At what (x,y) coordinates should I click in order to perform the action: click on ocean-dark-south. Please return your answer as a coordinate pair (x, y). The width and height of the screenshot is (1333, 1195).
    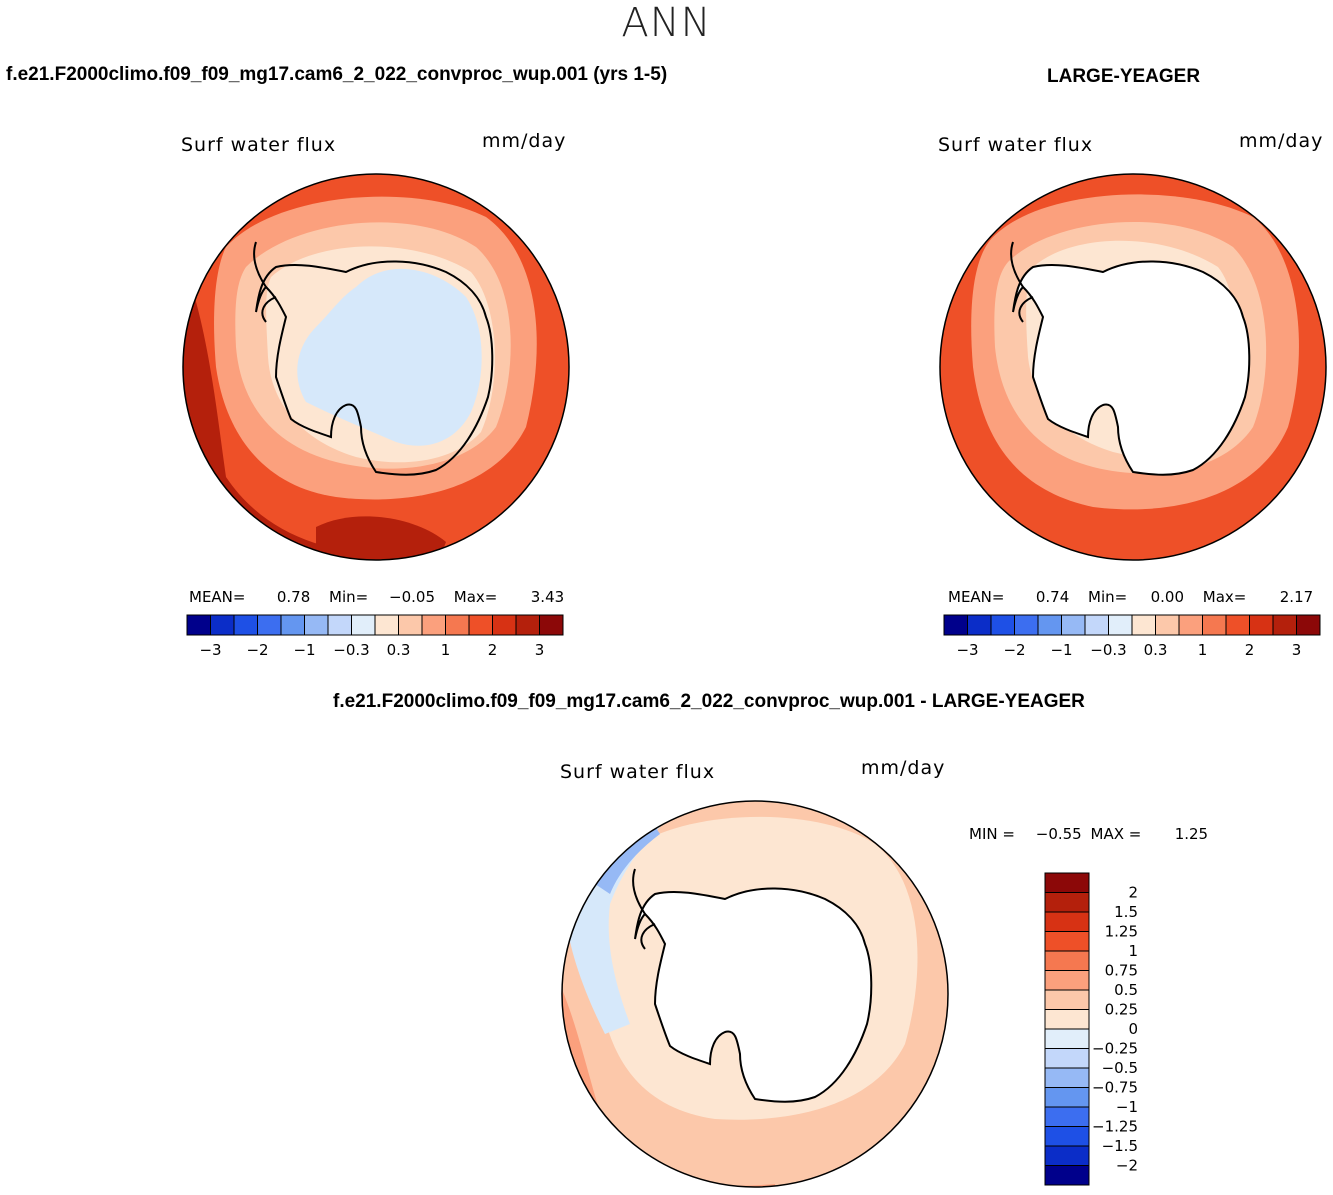
    Looking at the image, I should click on (381, 538).